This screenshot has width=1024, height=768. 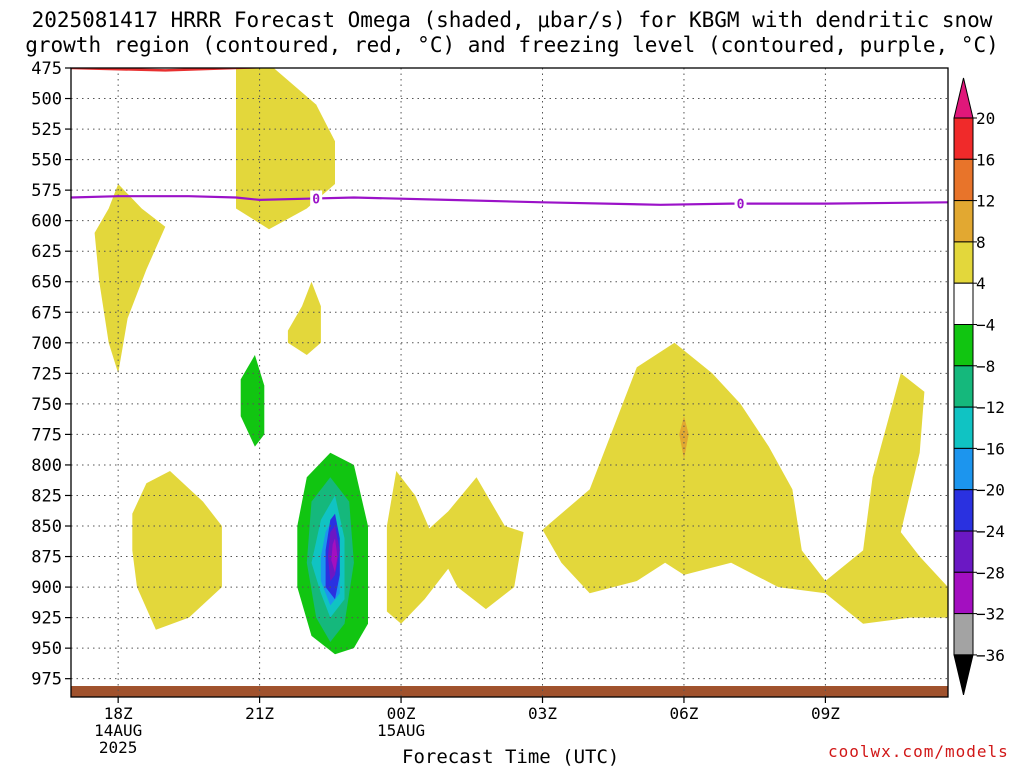 I want to click on colorbar-label-5: −4, so click(x=985, y=325).